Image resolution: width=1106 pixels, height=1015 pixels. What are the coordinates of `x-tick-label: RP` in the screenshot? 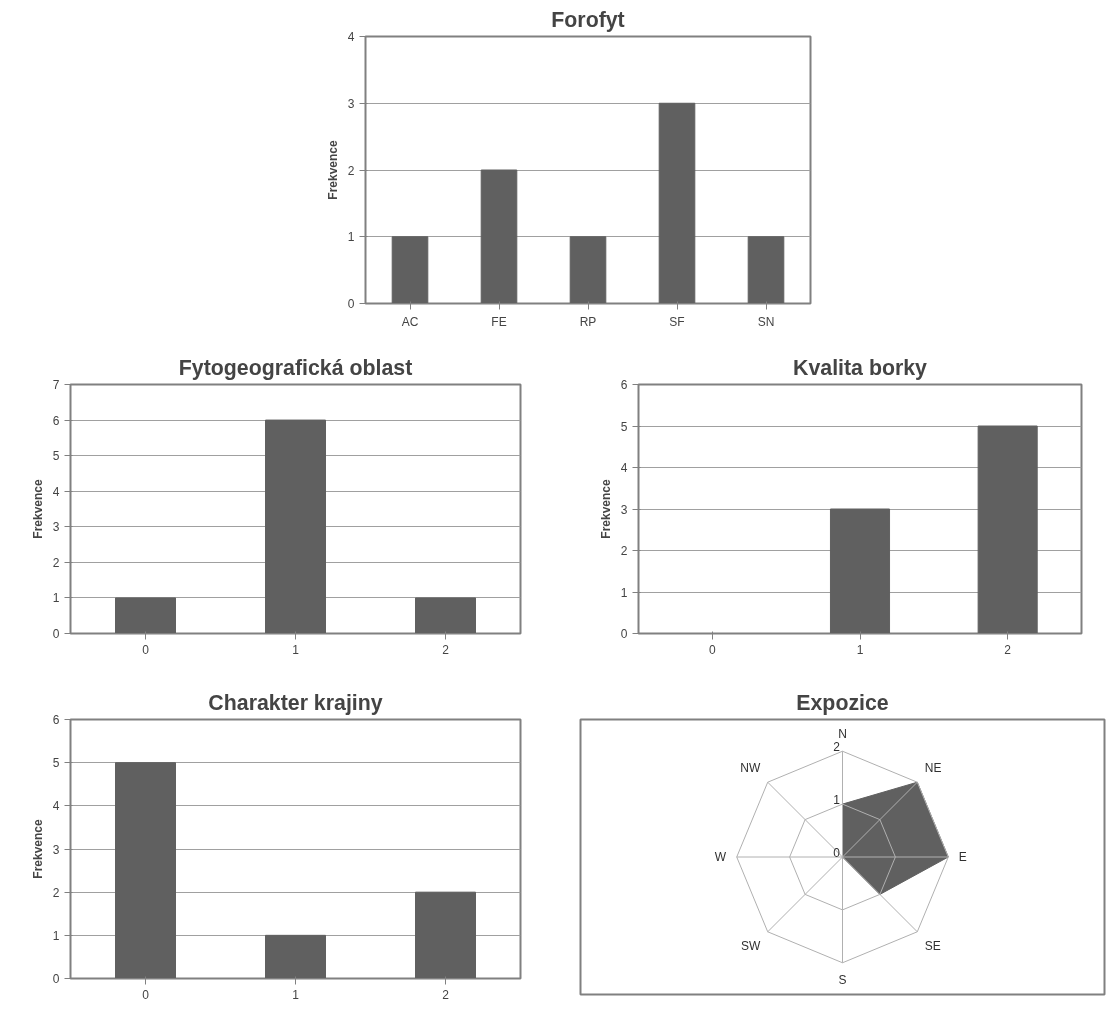 It's located at (588, 321).